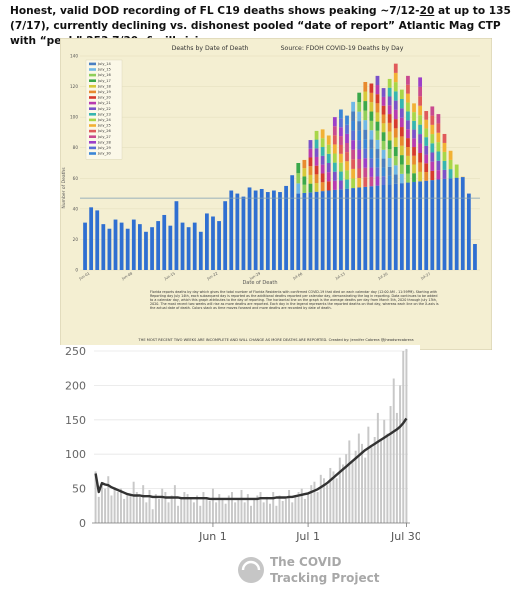 This screenshot has height=600, width=531. Describe the element at coordinates (126, 276) in the screenshot. I see `x-tick-label: Jun-08` at that location.